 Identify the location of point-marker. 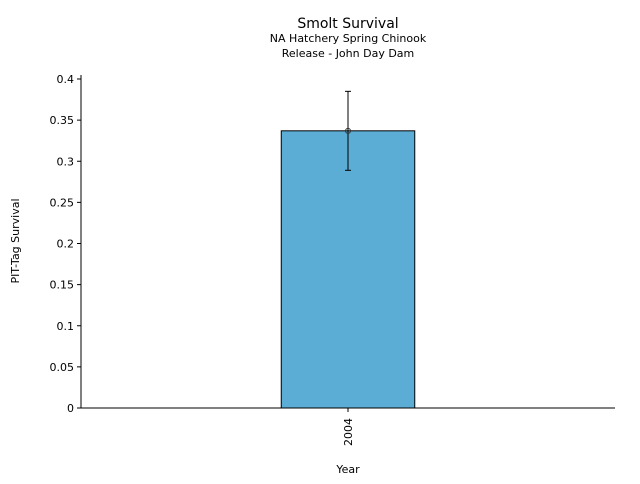
(348, 130).